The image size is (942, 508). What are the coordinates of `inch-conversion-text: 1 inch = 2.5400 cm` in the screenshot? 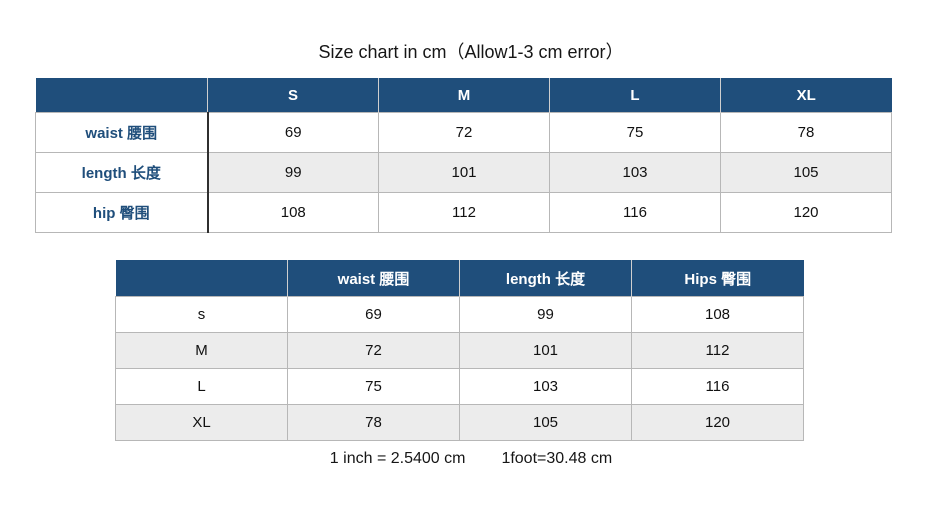 It's located at (397, 458).